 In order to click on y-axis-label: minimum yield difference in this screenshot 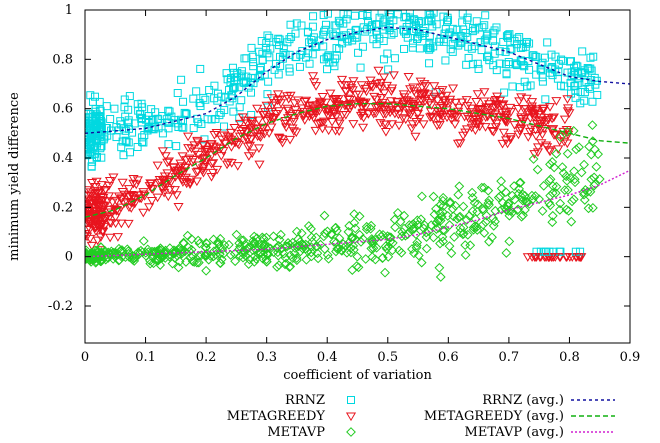, I will do `click(14, 176)`.